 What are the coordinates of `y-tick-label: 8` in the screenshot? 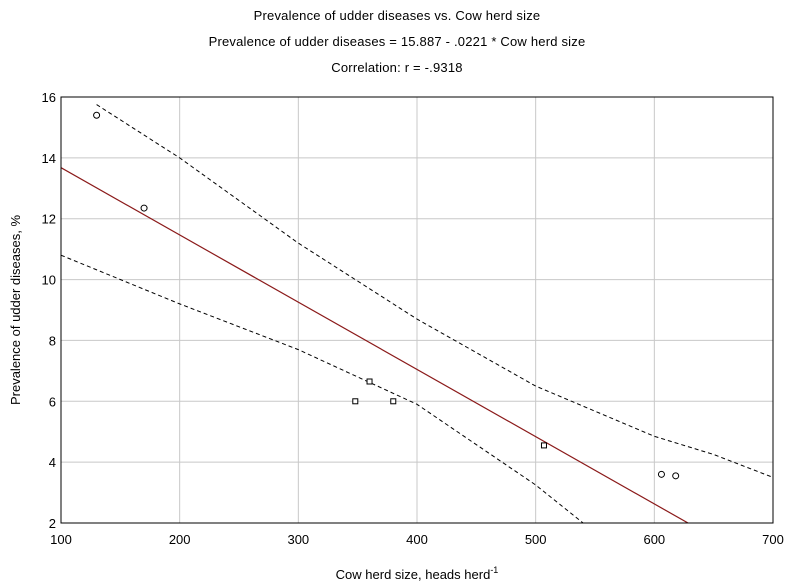 It's located at (52, 340).